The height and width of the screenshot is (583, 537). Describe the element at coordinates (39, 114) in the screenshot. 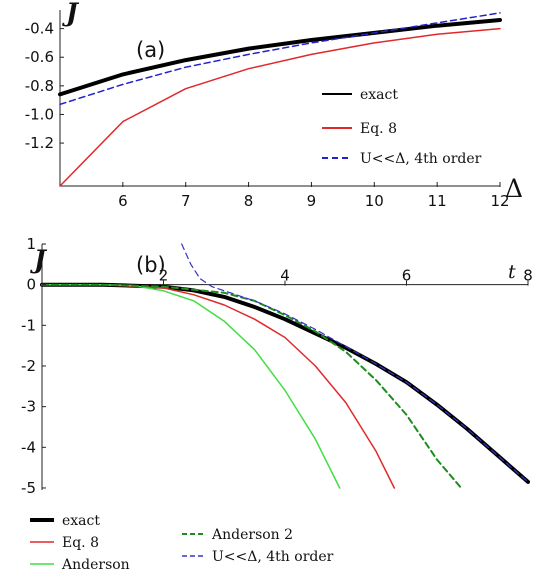

I see `a-ytick-label: -1.0` at that location.